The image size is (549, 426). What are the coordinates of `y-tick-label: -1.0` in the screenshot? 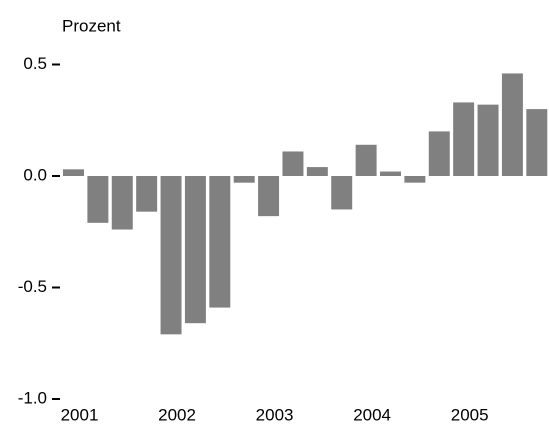 It's located at (32, 397).